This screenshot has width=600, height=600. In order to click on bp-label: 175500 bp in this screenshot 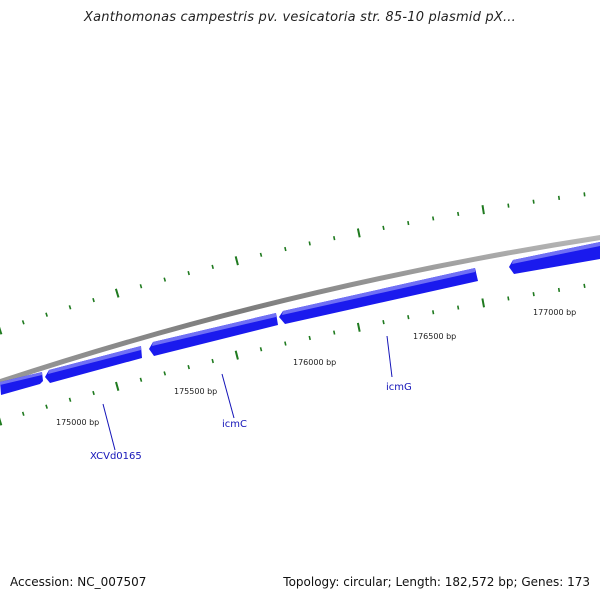, I will do `click(195, 391)`.